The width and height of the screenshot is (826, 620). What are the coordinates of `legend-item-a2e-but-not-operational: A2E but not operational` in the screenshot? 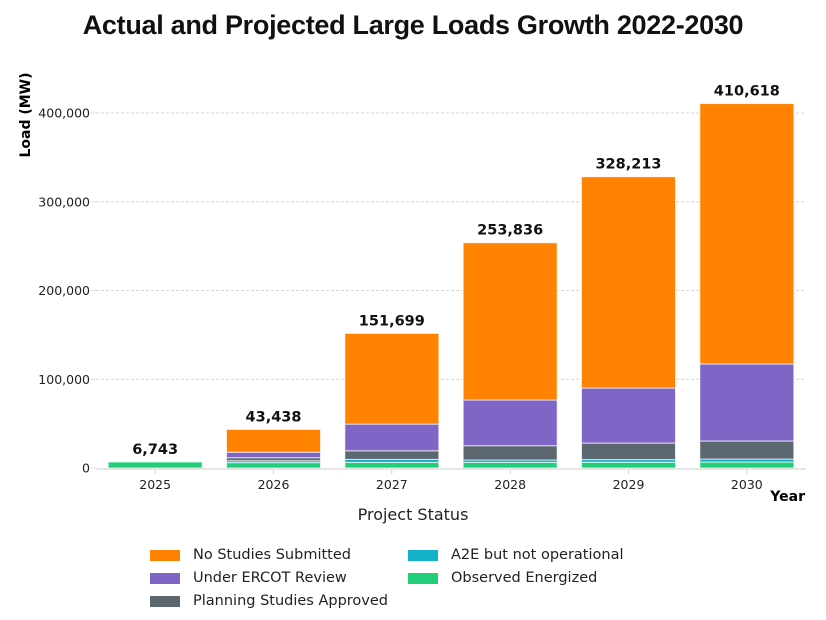 It's located at (516, 555).